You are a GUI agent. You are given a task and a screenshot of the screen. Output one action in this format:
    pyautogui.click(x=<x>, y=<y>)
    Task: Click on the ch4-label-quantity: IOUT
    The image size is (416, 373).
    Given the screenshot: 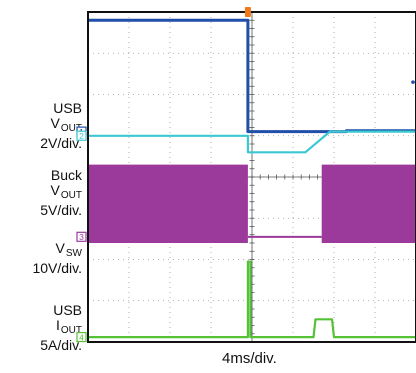 What is the action you would take?
    pyautogui.click(x=61, y=328)
    